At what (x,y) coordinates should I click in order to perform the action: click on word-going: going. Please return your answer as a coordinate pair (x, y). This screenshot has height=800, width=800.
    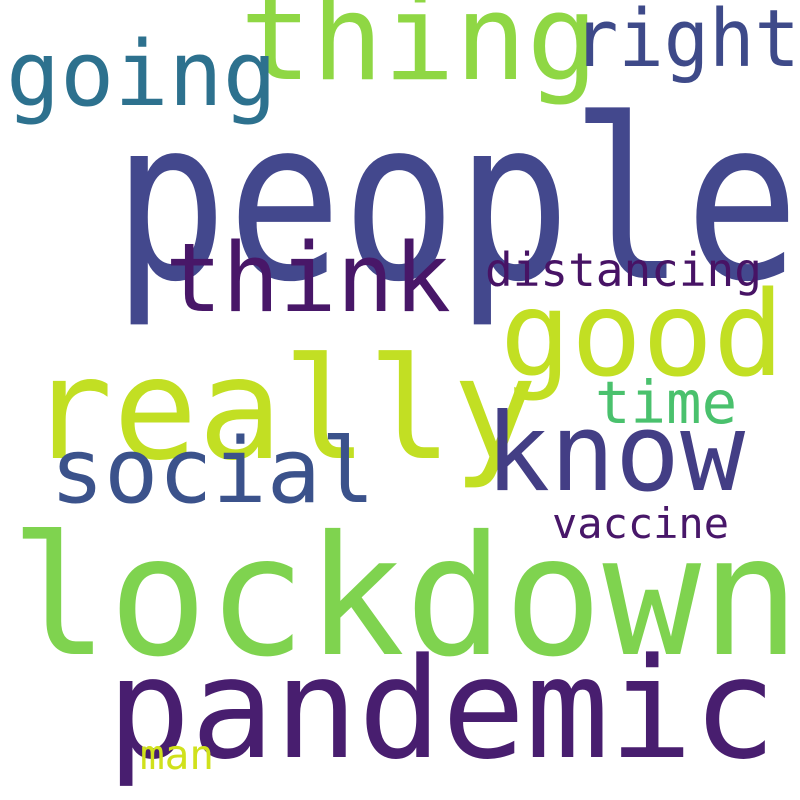
    Looking at the image, I should click on (141, 74).